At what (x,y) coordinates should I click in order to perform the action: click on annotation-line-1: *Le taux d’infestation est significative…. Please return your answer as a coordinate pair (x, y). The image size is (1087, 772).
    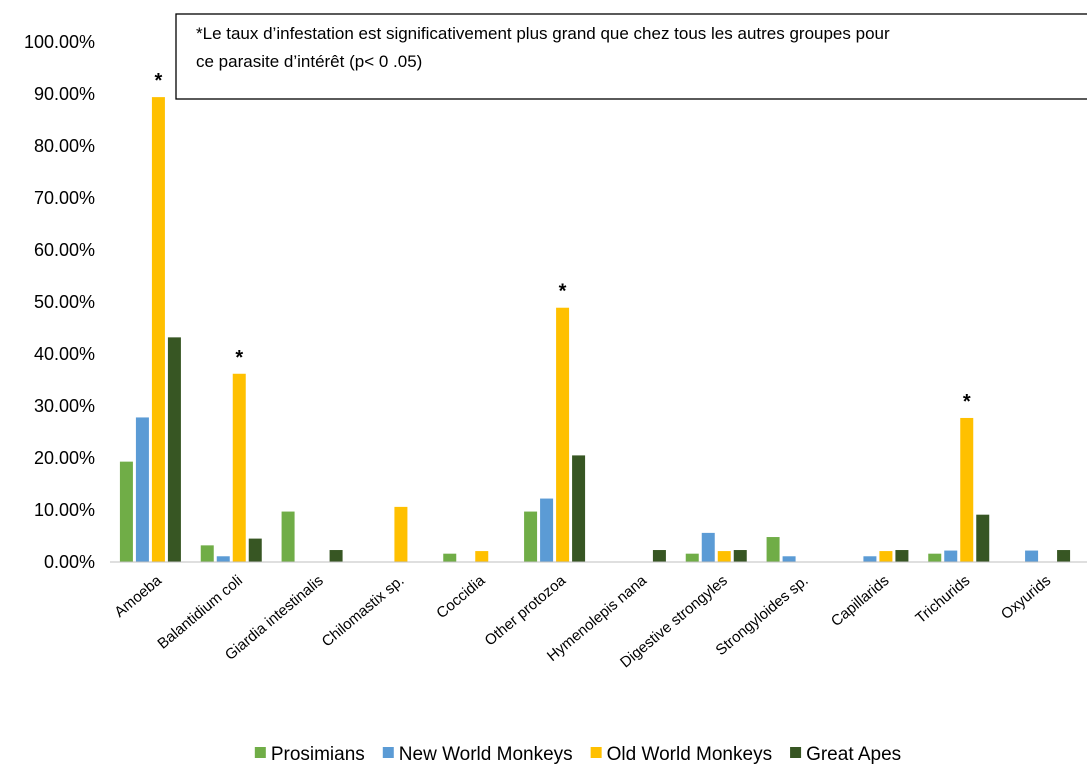
    Looking at the image, I should click on (543, 33).